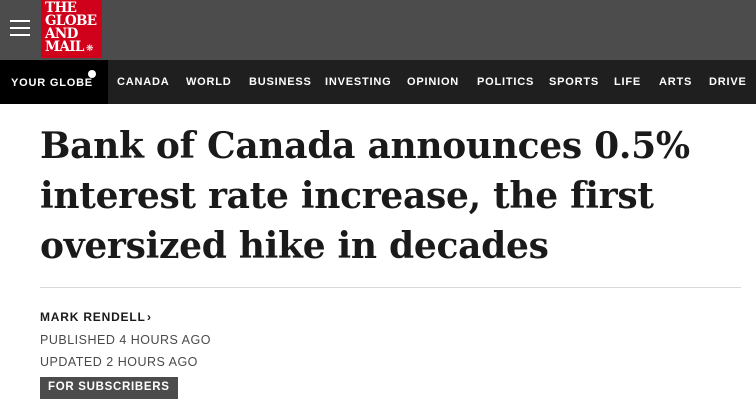 This screenshot has height=412, width=756. Describe the element at coordinates (125, 340) in the screenshot. I see `published-time: PUBLISHED 4 HOURS AGO` at that location.